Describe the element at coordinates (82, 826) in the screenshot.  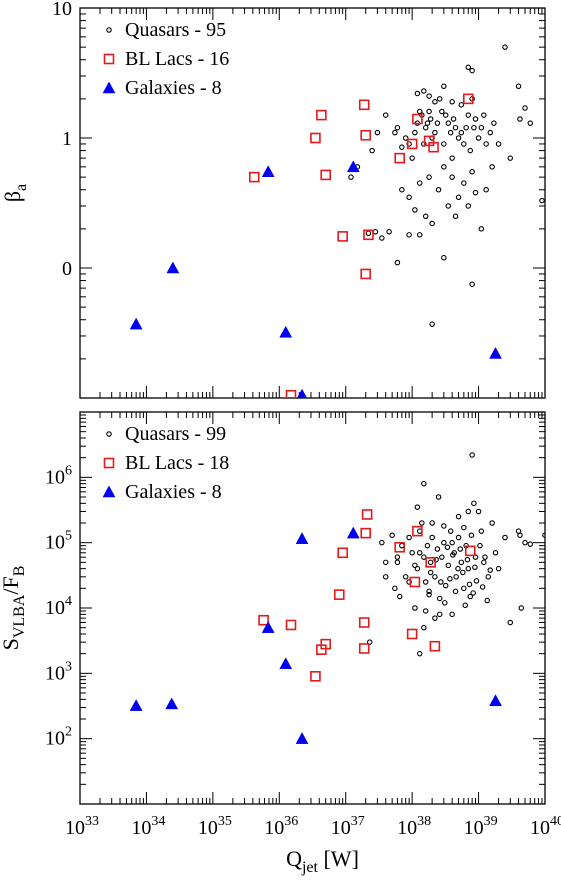
I see `x-tick-label: 1033` at that location.